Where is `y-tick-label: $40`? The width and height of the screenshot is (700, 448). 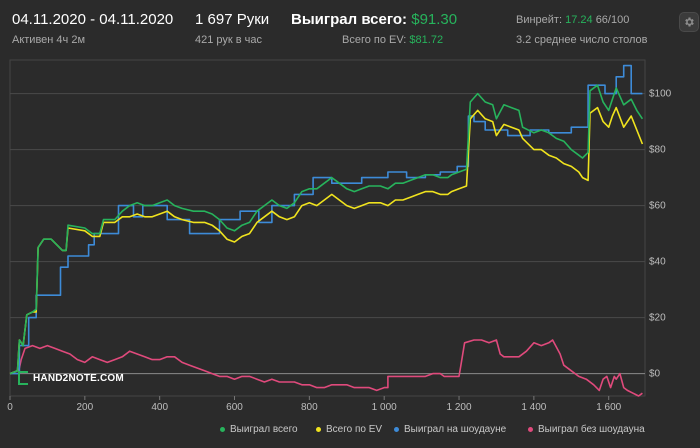
y-tick-label: $40 is located at coordinates (657, 262).